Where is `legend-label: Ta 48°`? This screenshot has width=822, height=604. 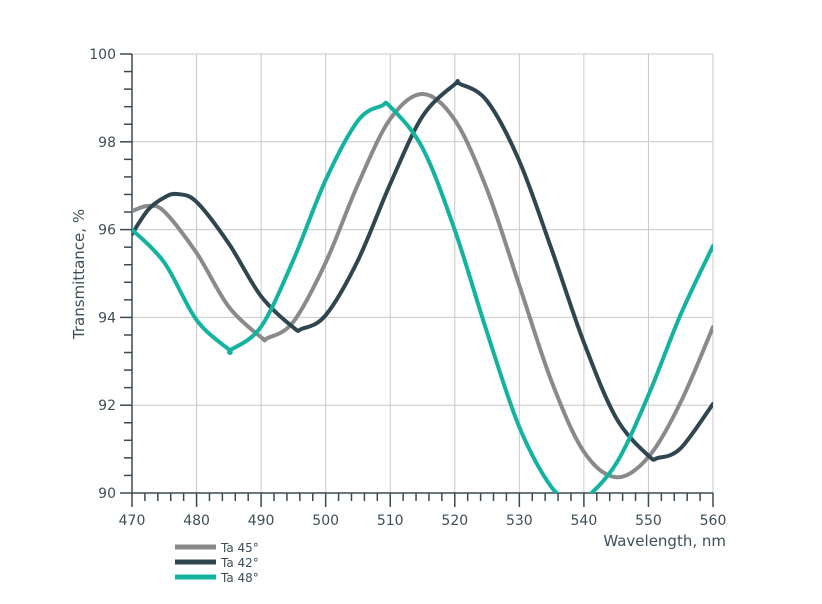
legend-label: Ta 48° is located at coordinates (239, 578).